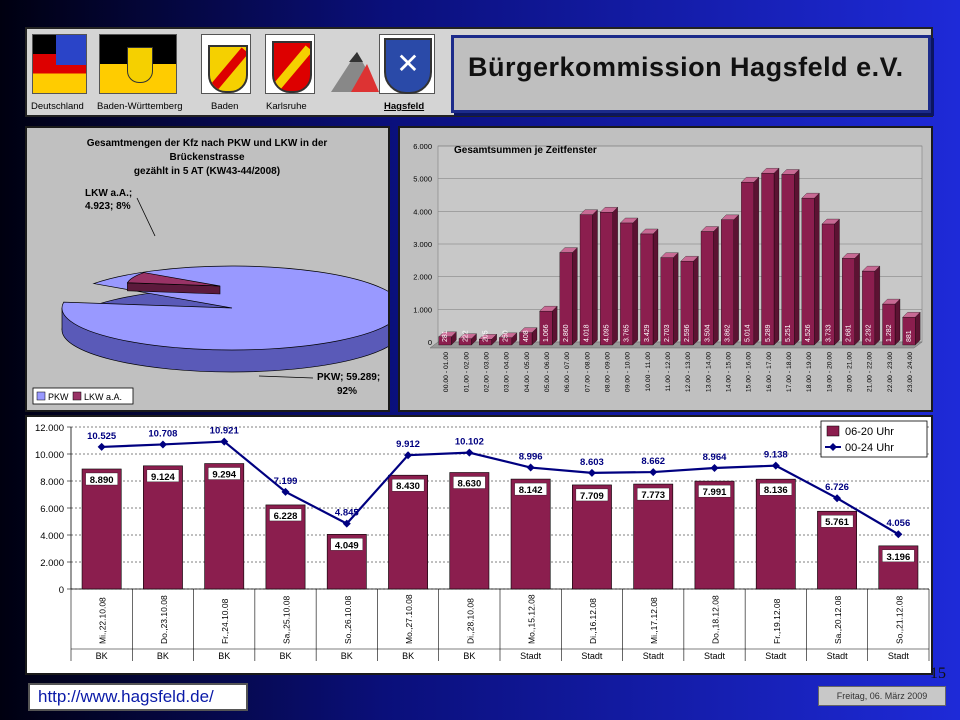 This screenshot has height=720, width=960. What do you see at coordinates (507, 372) in the screenshot?
I see `xtick-label: 03.00 - 04.00` at bounding box center [507, 372].